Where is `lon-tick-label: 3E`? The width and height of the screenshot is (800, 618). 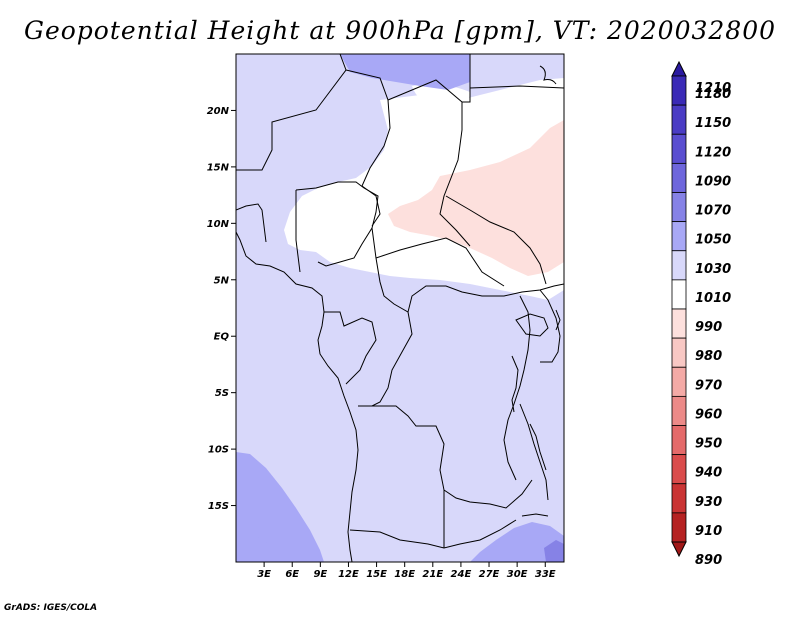
lon-tick-label: 3E is located at coordinates (264, 574).